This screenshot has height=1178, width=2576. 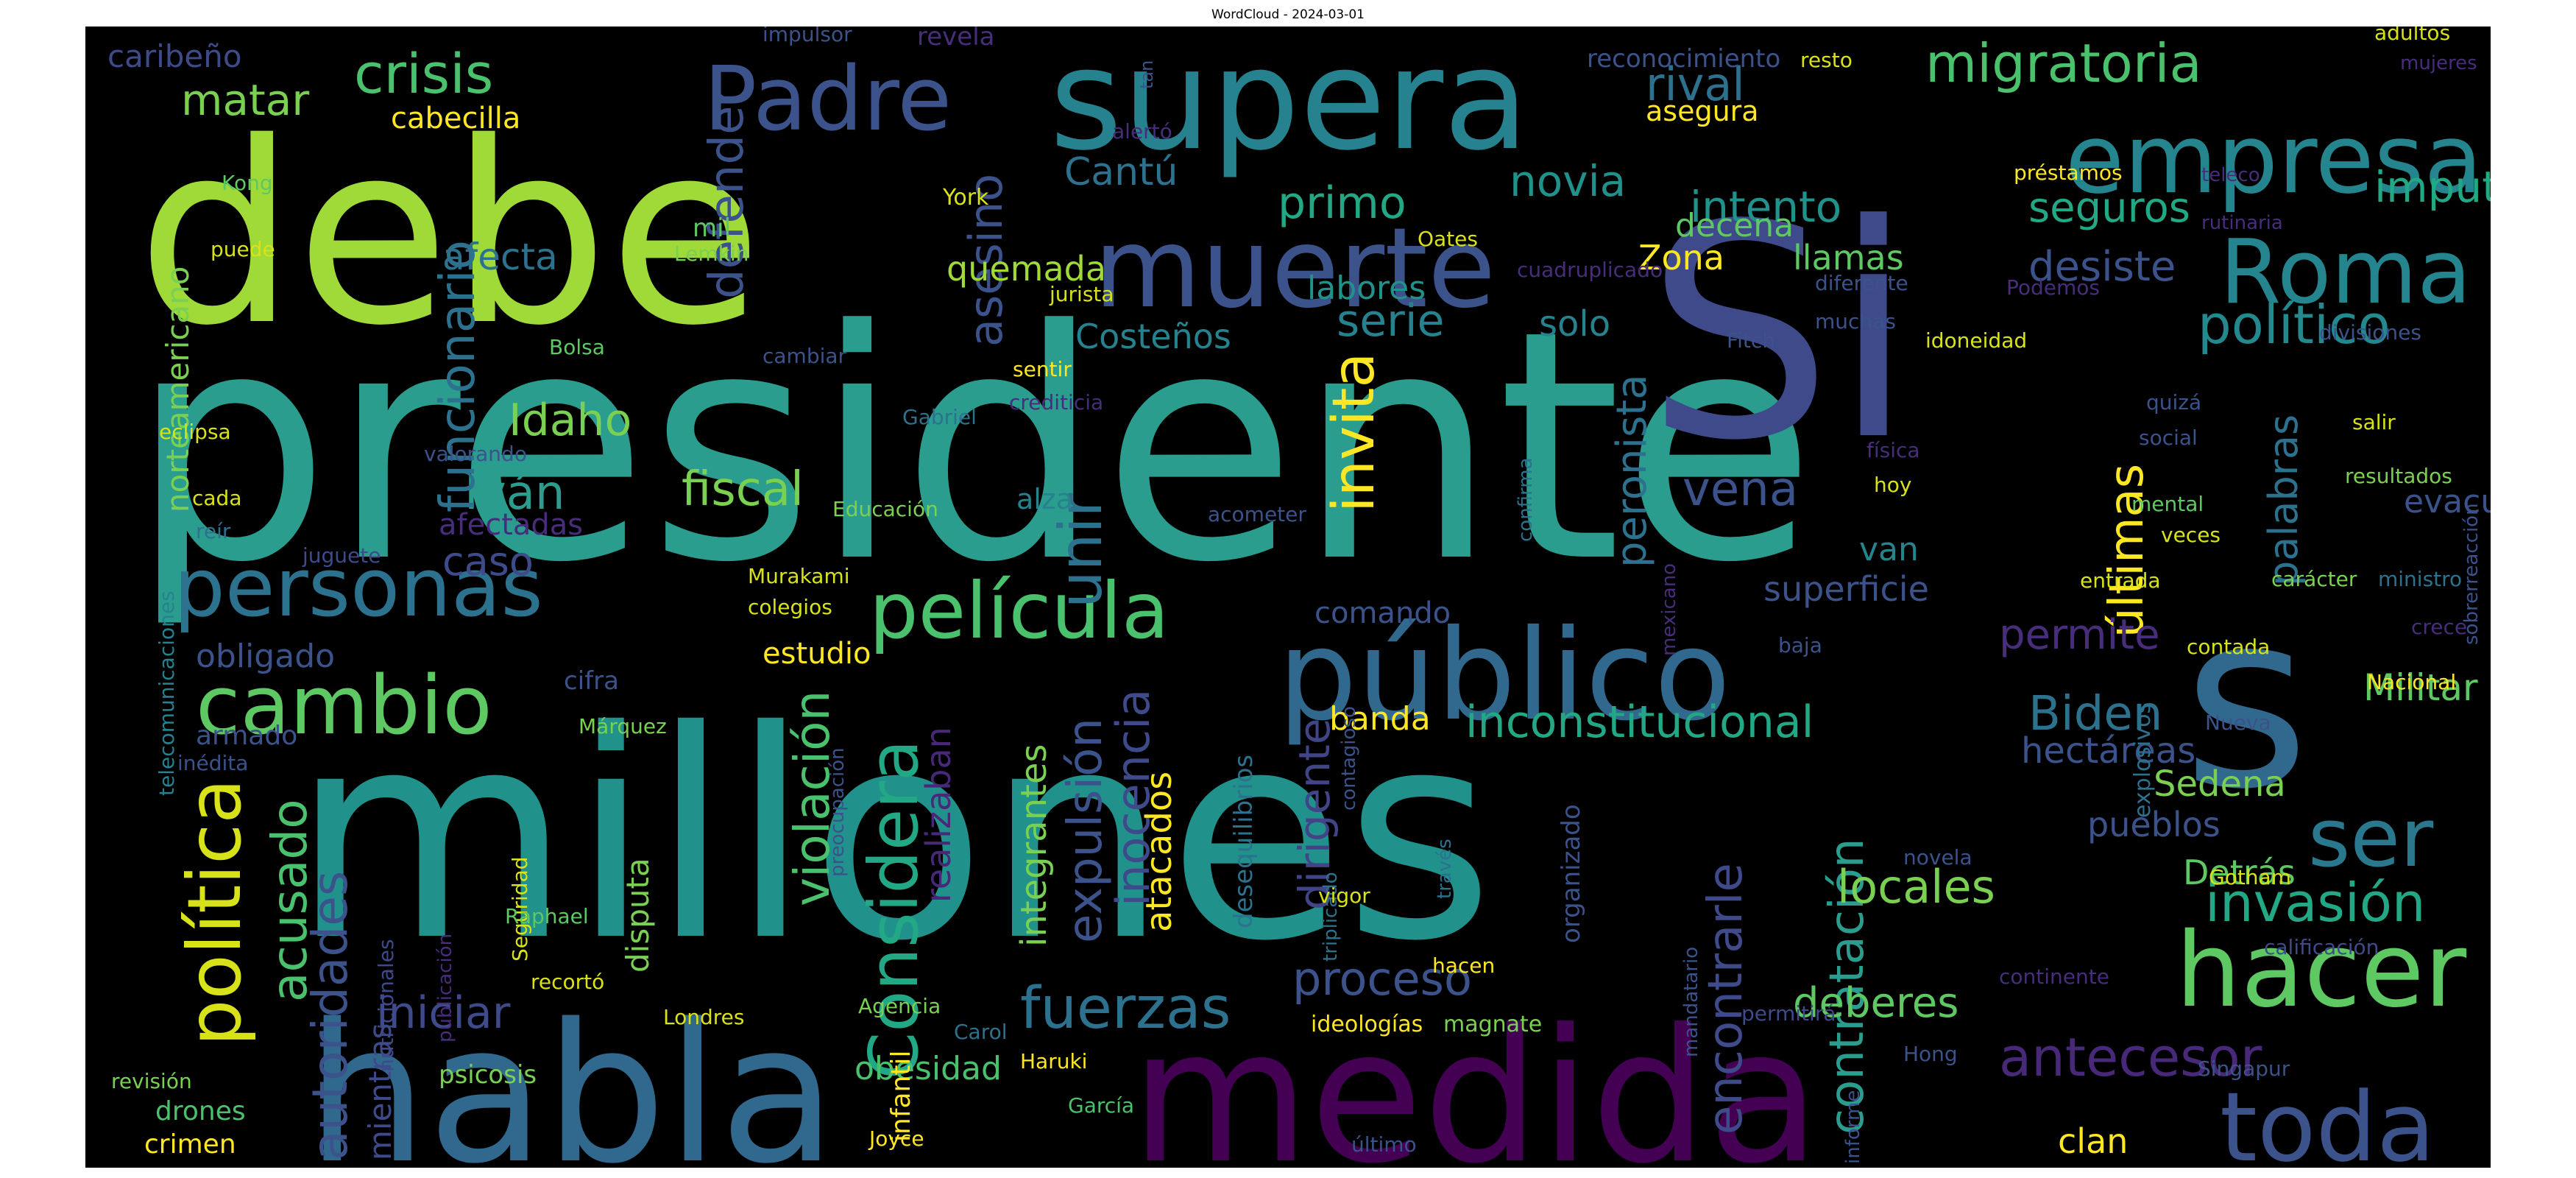 I want to click on word-haruki: Haruki, so click(x=1053, y=1061).